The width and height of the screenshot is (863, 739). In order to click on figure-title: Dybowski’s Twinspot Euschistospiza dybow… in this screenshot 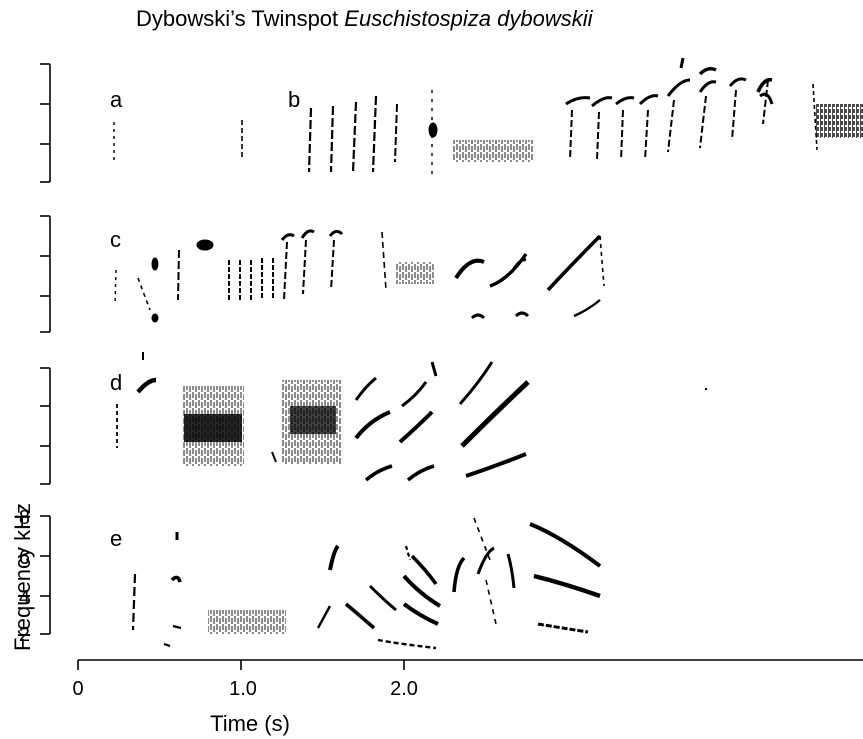, I will do `click(364, 19)`.